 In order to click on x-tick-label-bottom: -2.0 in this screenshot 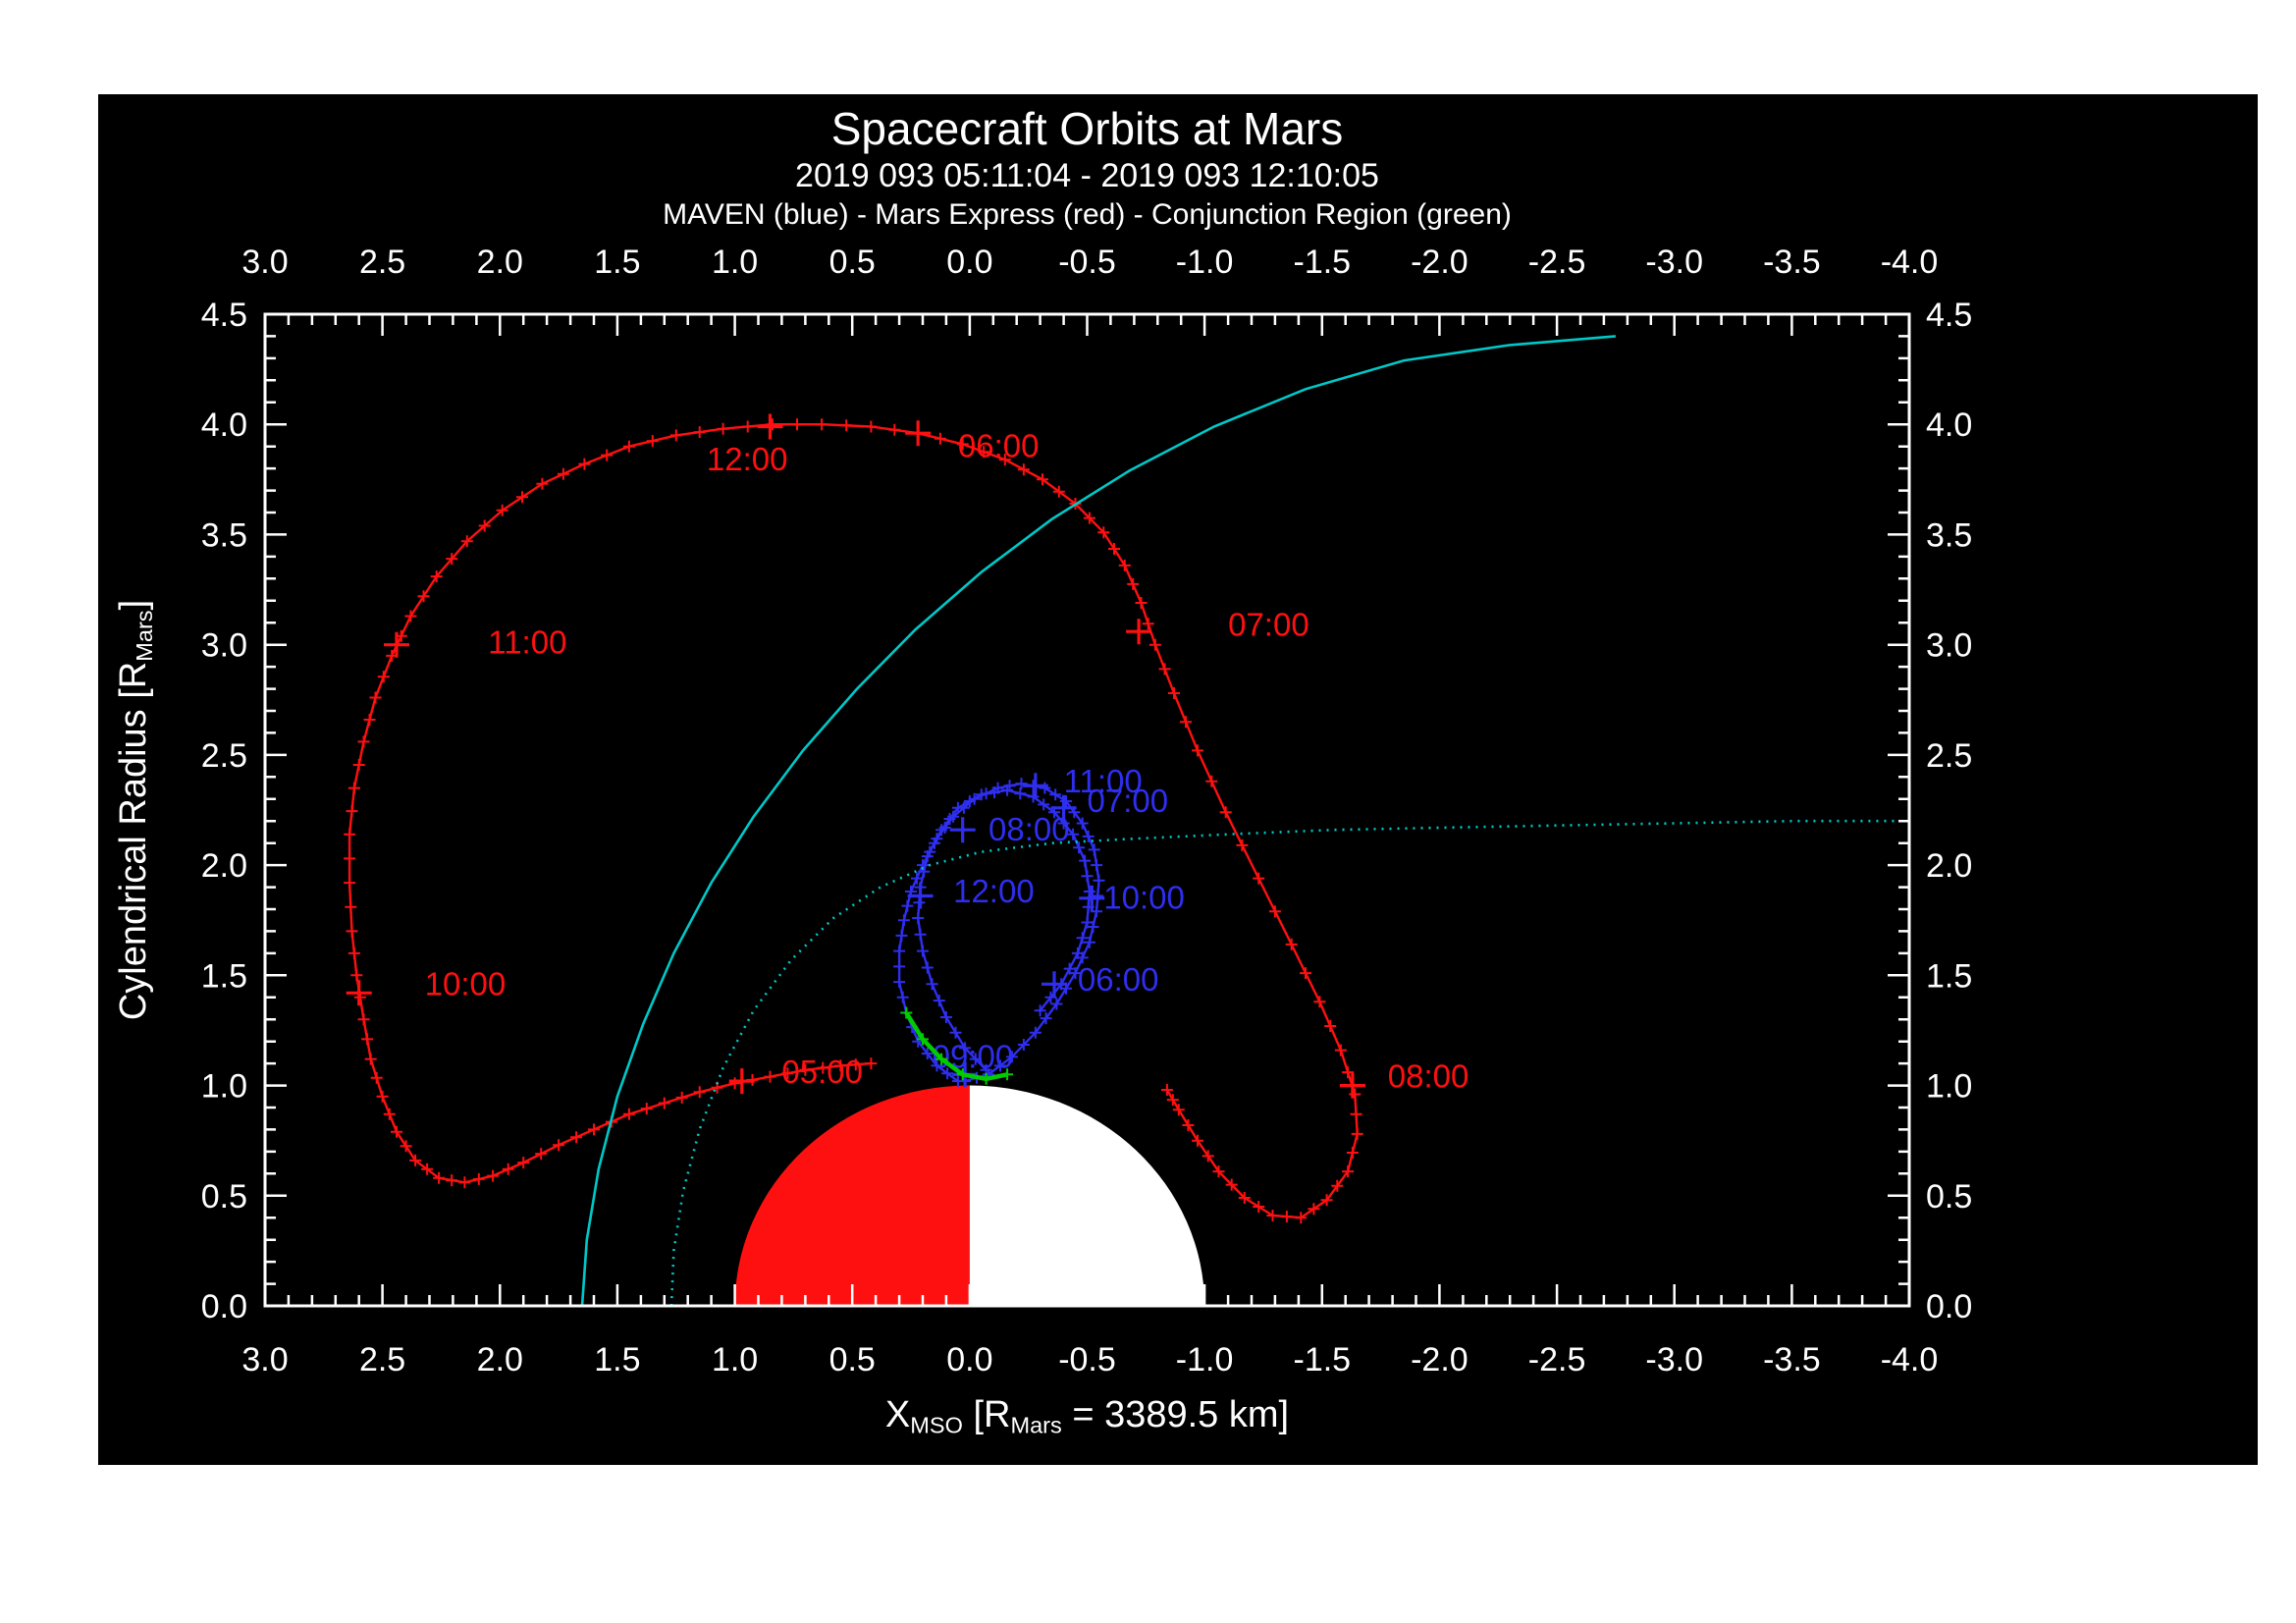, I will do `click(1439, 1360)`.